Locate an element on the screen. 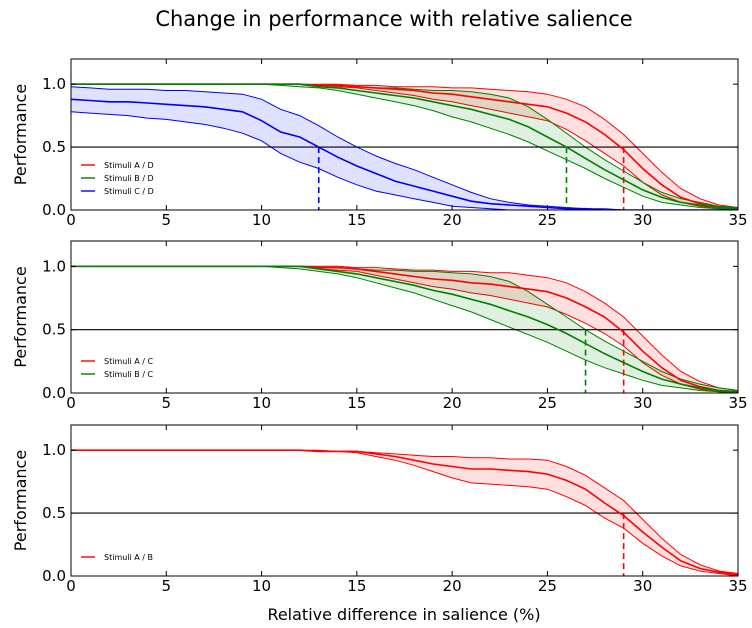 The height and width of the screenshot is (628, 752). band-lower-edge is located at coordinates (404, 160).